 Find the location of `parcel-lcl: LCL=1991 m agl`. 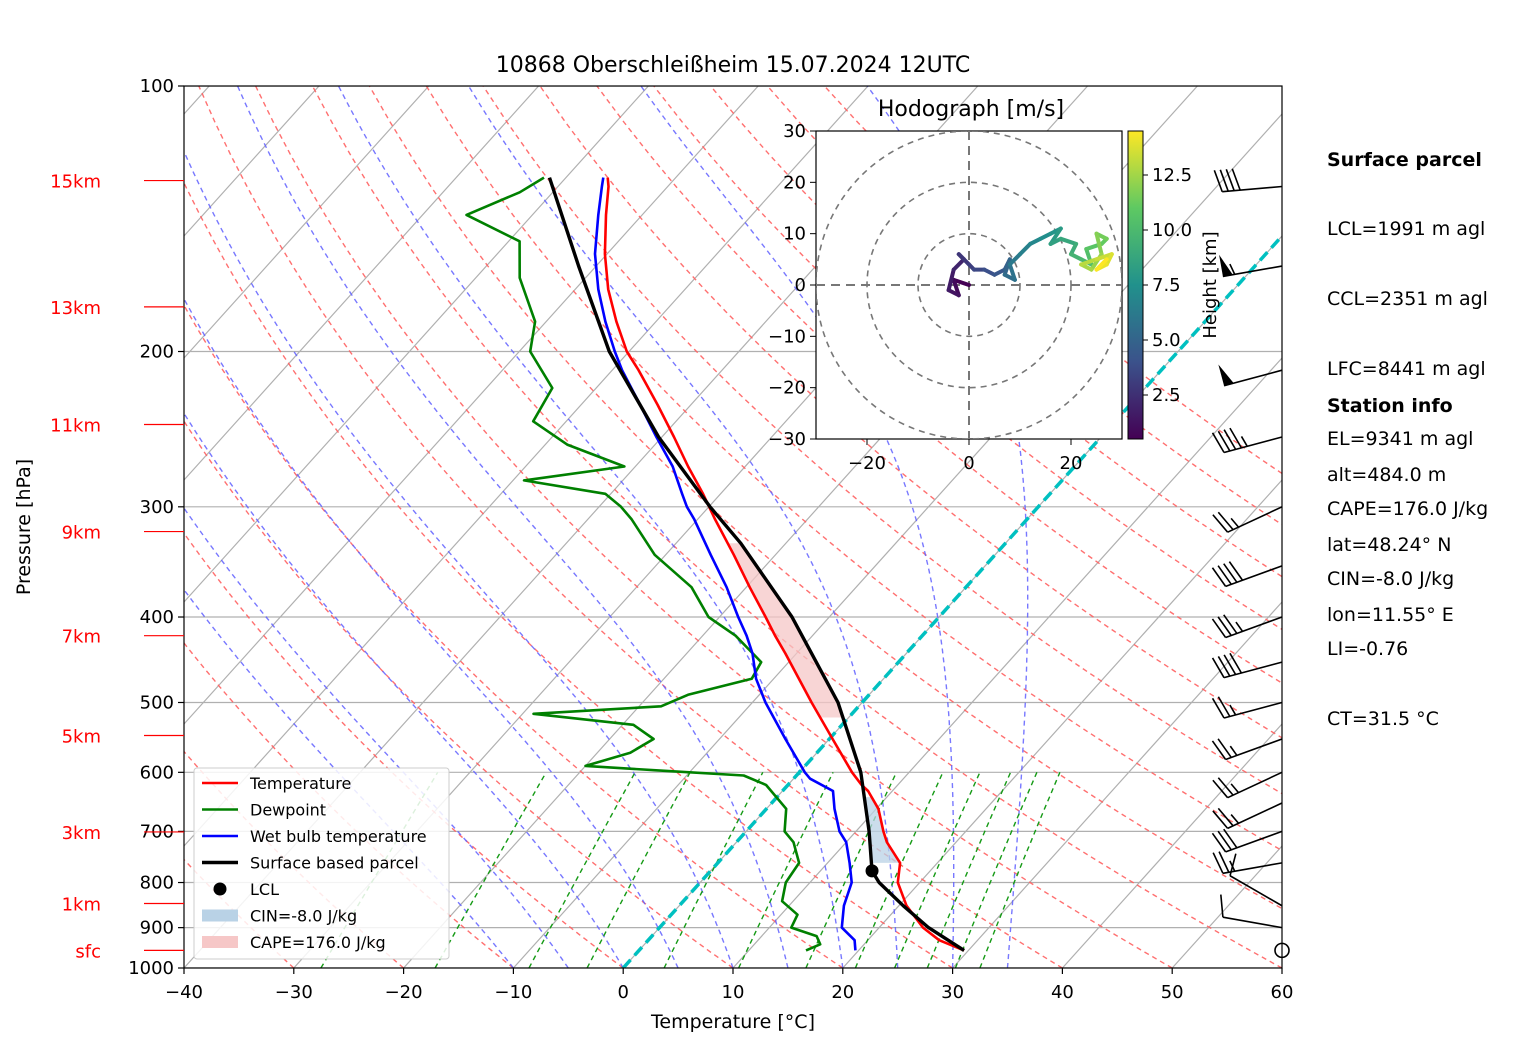

parcel-lcl: LCL=1991 m agl is located at coordinates (1406, 229).